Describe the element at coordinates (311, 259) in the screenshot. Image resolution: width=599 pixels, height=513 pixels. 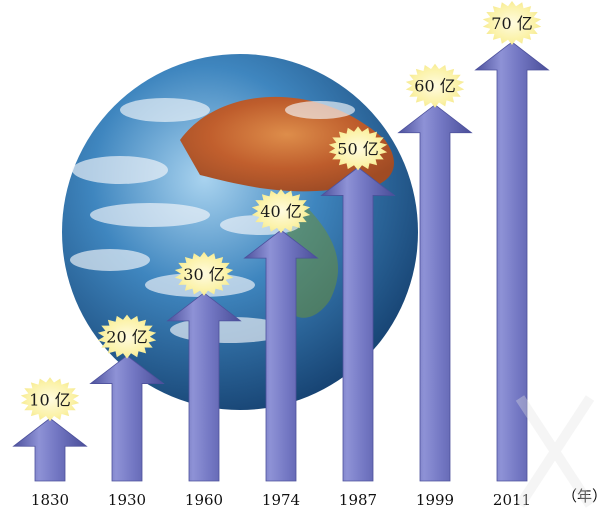
I see `globe-landmass-south` at that location.